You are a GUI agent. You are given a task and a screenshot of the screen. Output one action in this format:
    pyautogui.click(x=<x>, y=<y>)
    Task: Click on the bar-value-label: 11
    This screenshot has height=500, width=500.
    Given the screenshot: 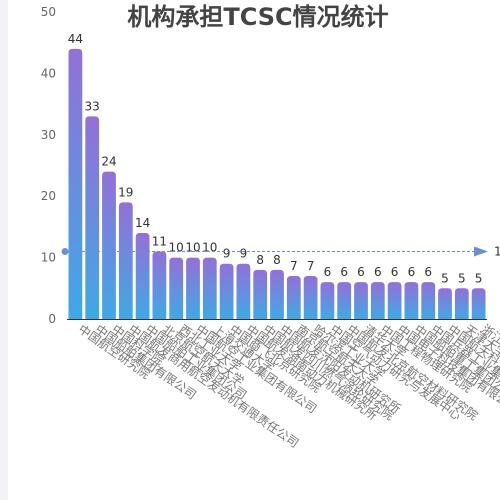 What is the action you would take?
    pyautogui.click(x=159, y=241)
    